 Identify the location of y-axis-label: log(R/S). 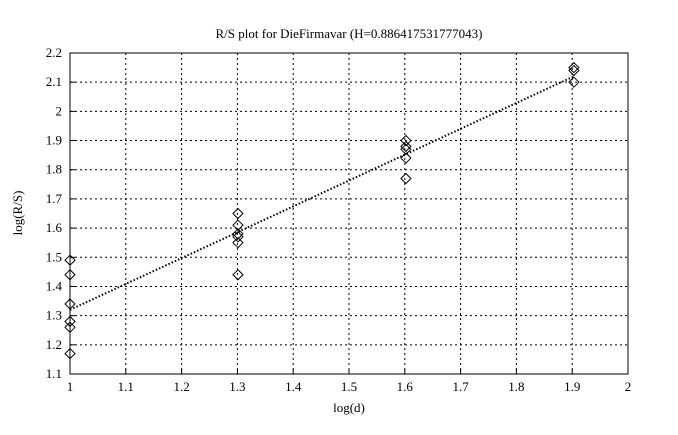
(17, 213).